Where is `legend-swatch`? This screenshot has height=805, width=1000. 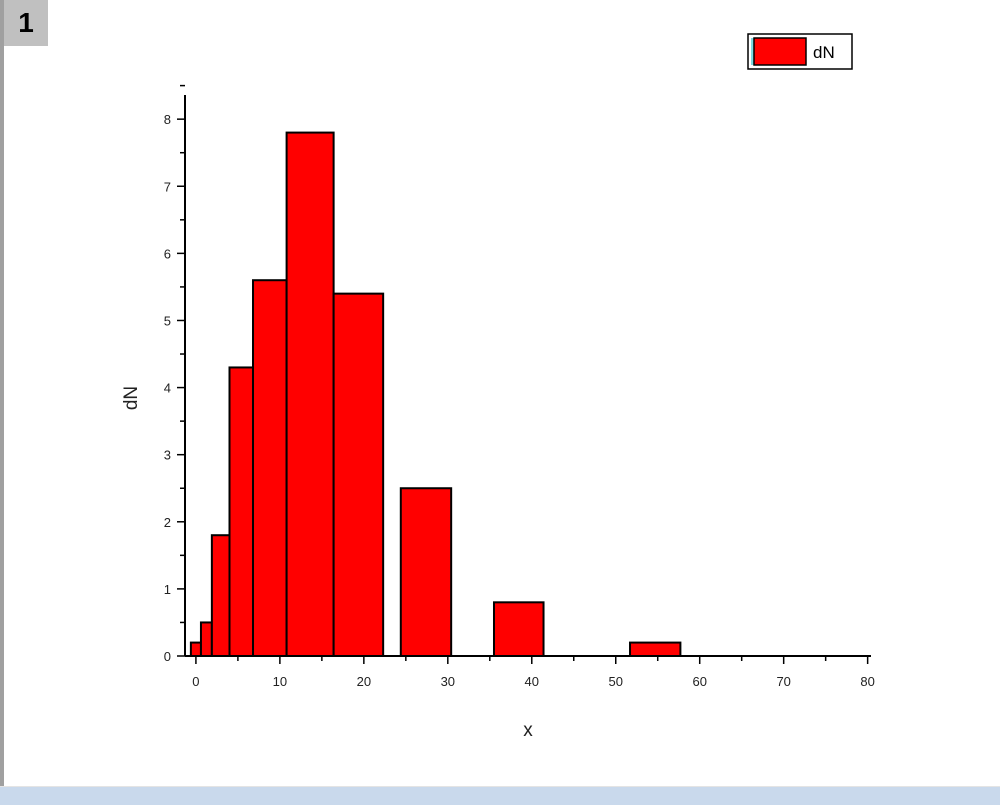 legend-swatch is located at coordinates (780, 51).